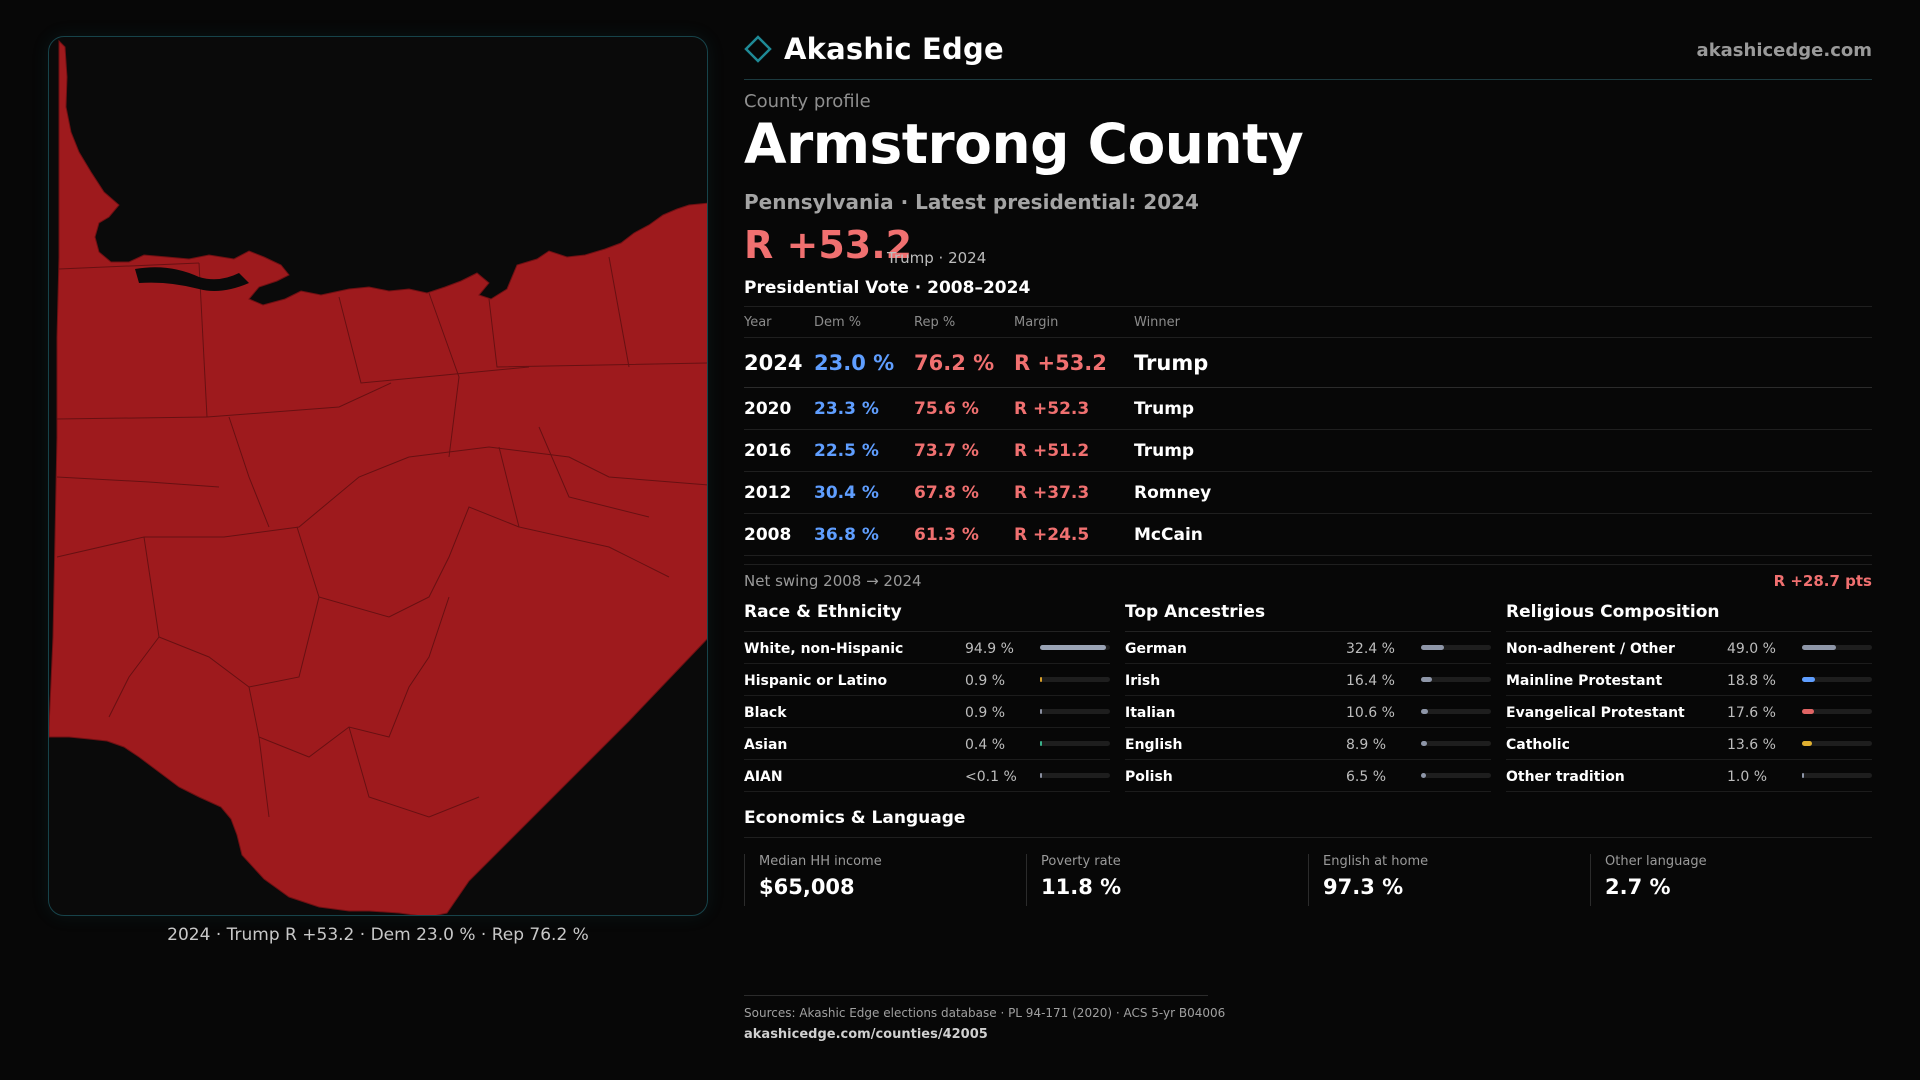 This screenshot has width=1920, height=1080. Describe the element at coordinates (846, 408) in the screenshot. I see `cell-dem: 23.3 %` at that location.